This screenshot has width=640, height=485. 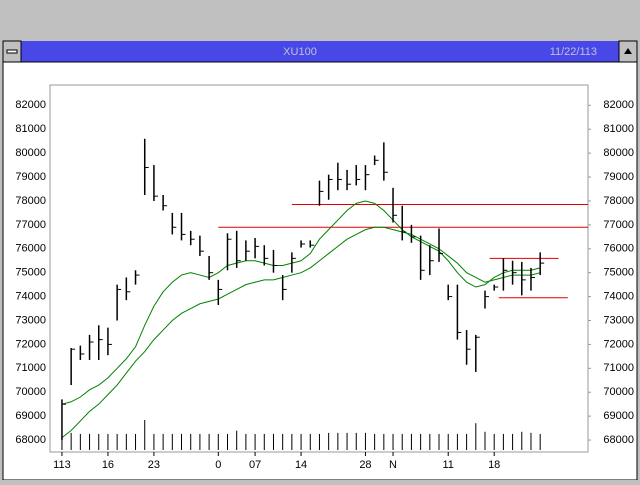 I want to click on window-title: XU100, so click(x=300, y=52).